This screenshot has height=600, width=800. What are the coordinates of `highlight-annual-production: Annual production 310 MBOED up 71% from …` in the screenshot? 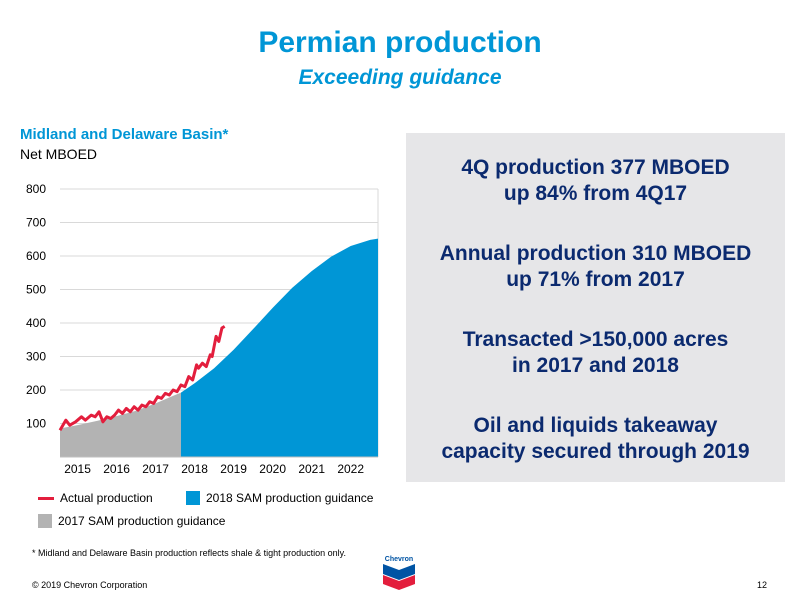 It's located at (595, 267).